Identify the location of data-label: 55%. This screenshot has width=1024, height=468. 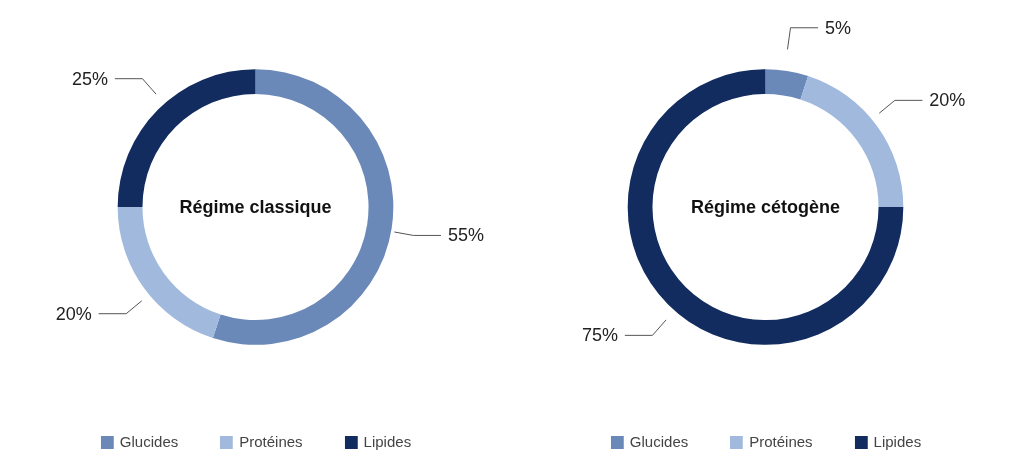
(465, 235).